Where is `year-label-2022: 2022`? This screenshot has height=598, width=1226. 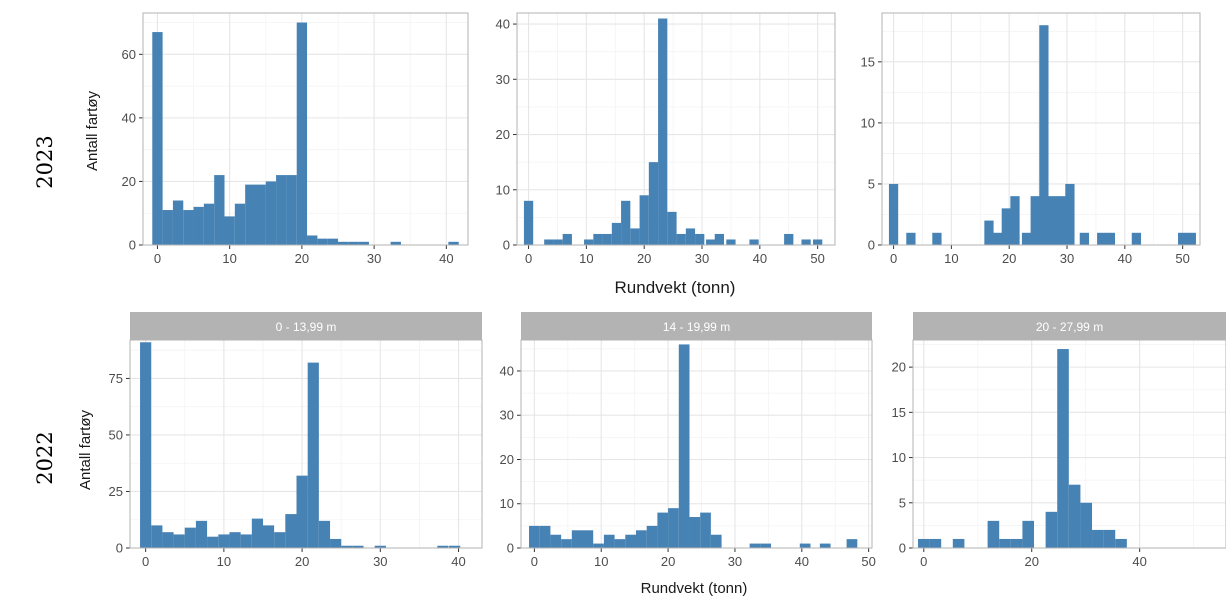 year-label-2022: 2022 is located at coordinates (45, 457).